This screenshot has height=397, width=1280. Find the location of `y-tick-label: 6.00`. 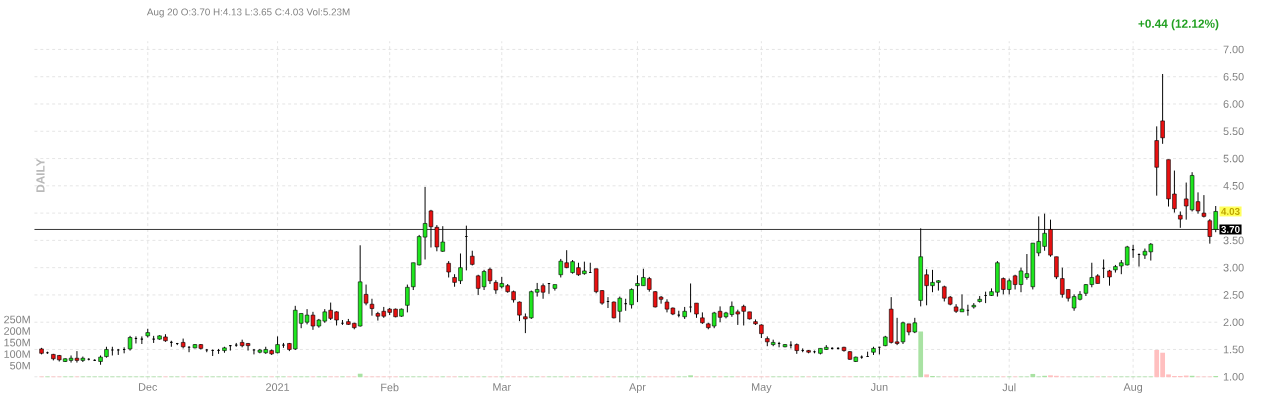

y-tick-label: 6.00 is located at coordinates (1233, 104).